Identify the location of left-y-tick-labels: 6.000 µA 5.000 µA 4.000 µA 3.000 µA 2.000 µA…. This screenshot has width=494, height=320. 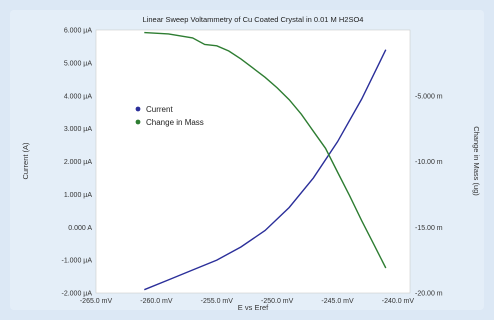
(77, 163).